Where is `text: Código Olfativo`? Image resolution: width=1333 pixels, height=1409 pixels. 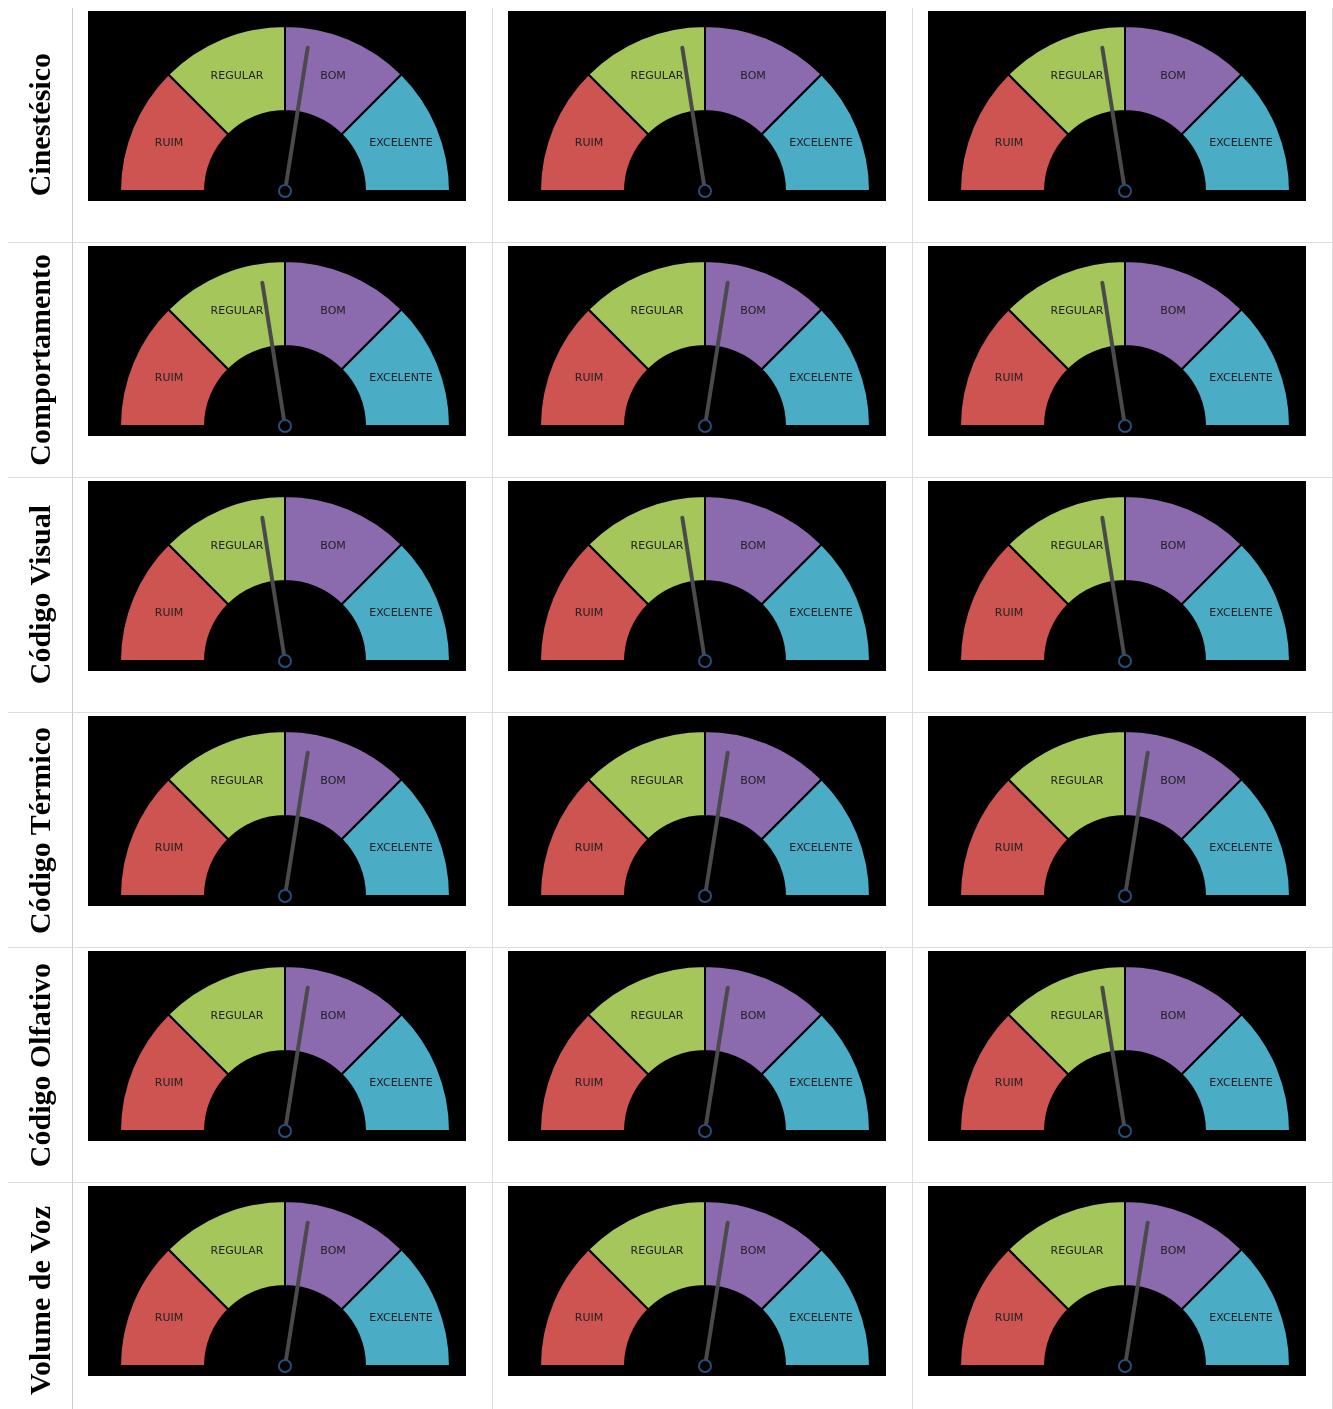 text: Código Olfativo is located at coordinates (40, 1065).